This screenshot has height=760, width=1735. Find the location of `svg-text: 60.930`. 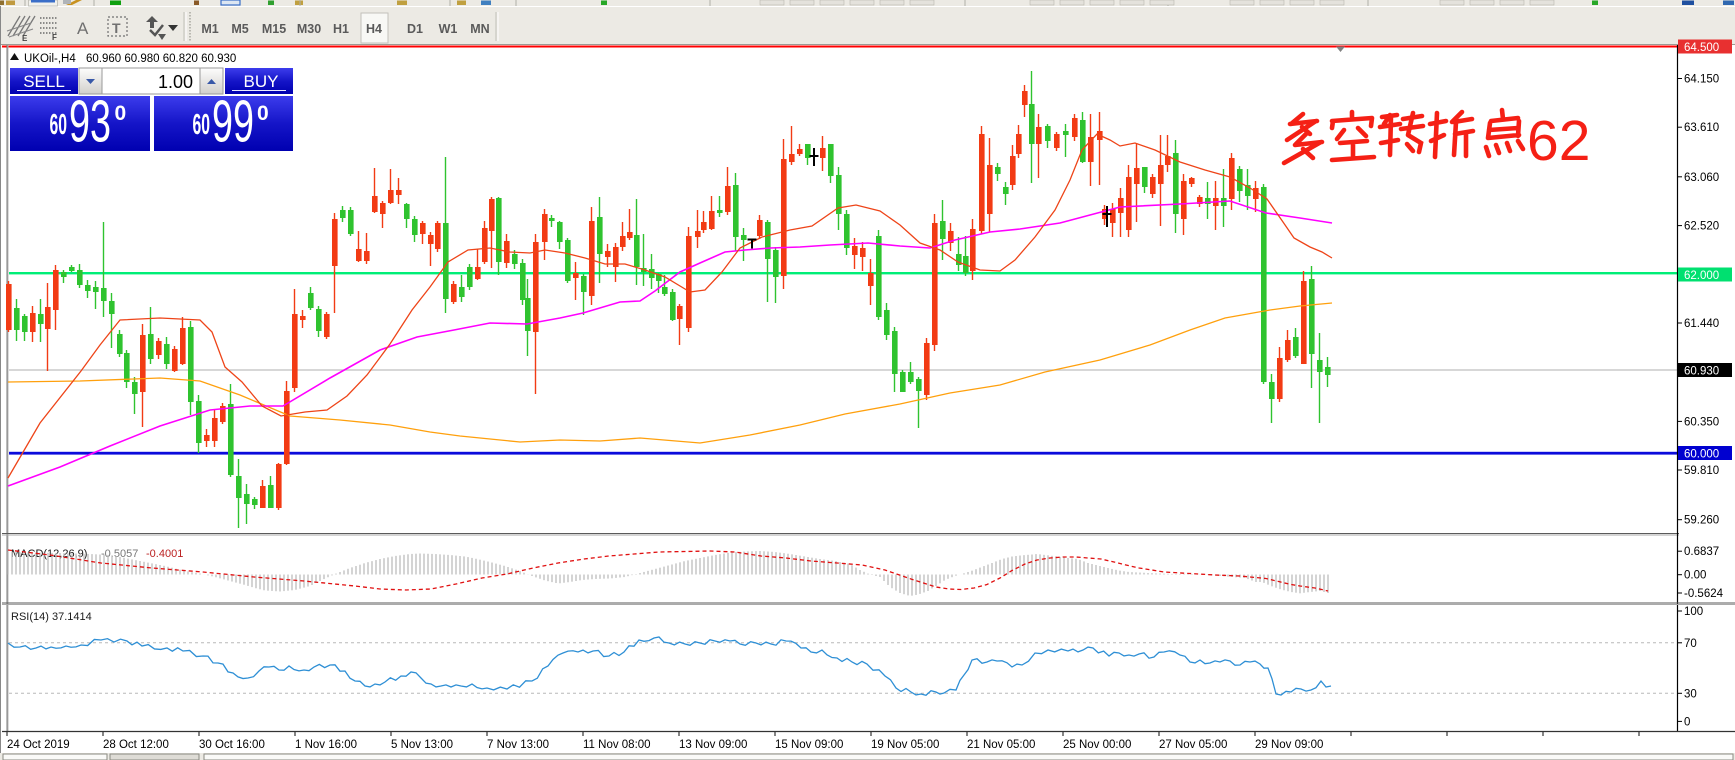

svg-text: 60.930 is located at coordinates (1701, 372).